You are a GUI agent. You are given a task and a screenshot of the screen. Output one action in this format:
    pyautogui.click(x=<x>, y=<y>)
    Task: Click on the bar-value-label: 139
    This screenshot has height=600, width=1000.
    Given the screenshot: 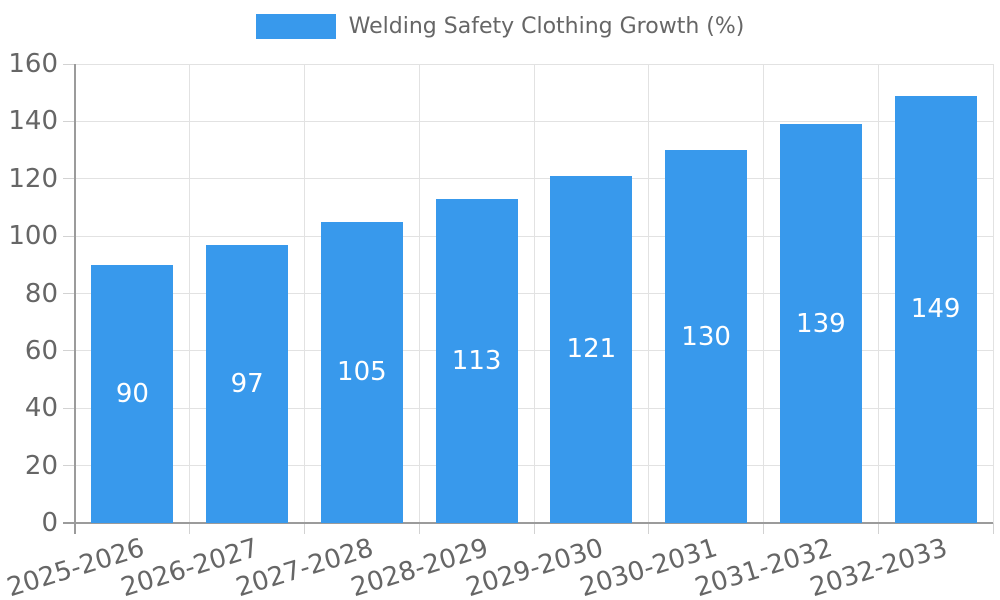 What is the action you would take?
    pyautogui.click(x=821, y=323)
    